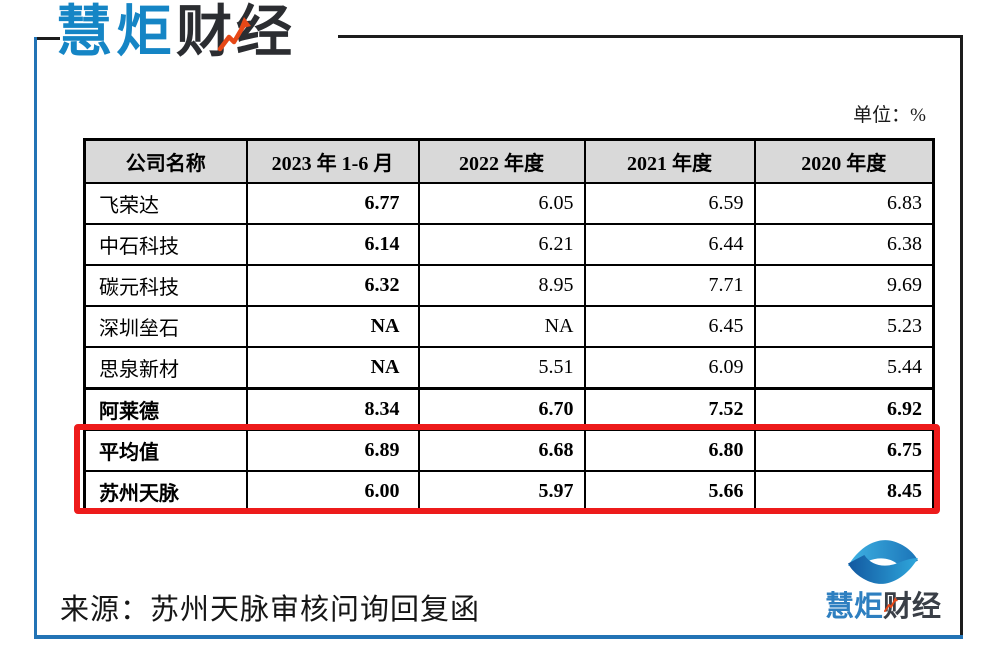  What do you see at coordinates (332, 161) in the screenshot?
I see `column-header-1: 2023 年 1-6 月` at bounding box center [332, 161].